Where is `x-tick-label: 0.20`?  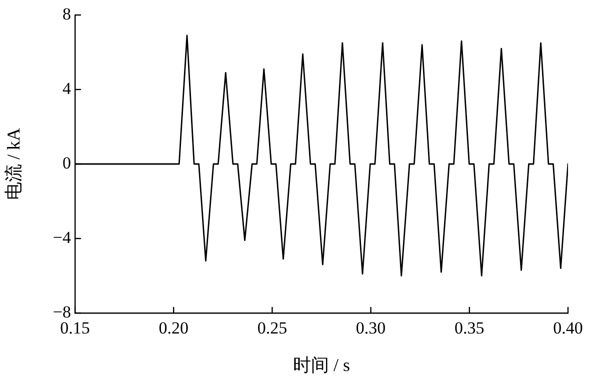 x-tick-label: 0.20 is located at coordinates (173, 328).